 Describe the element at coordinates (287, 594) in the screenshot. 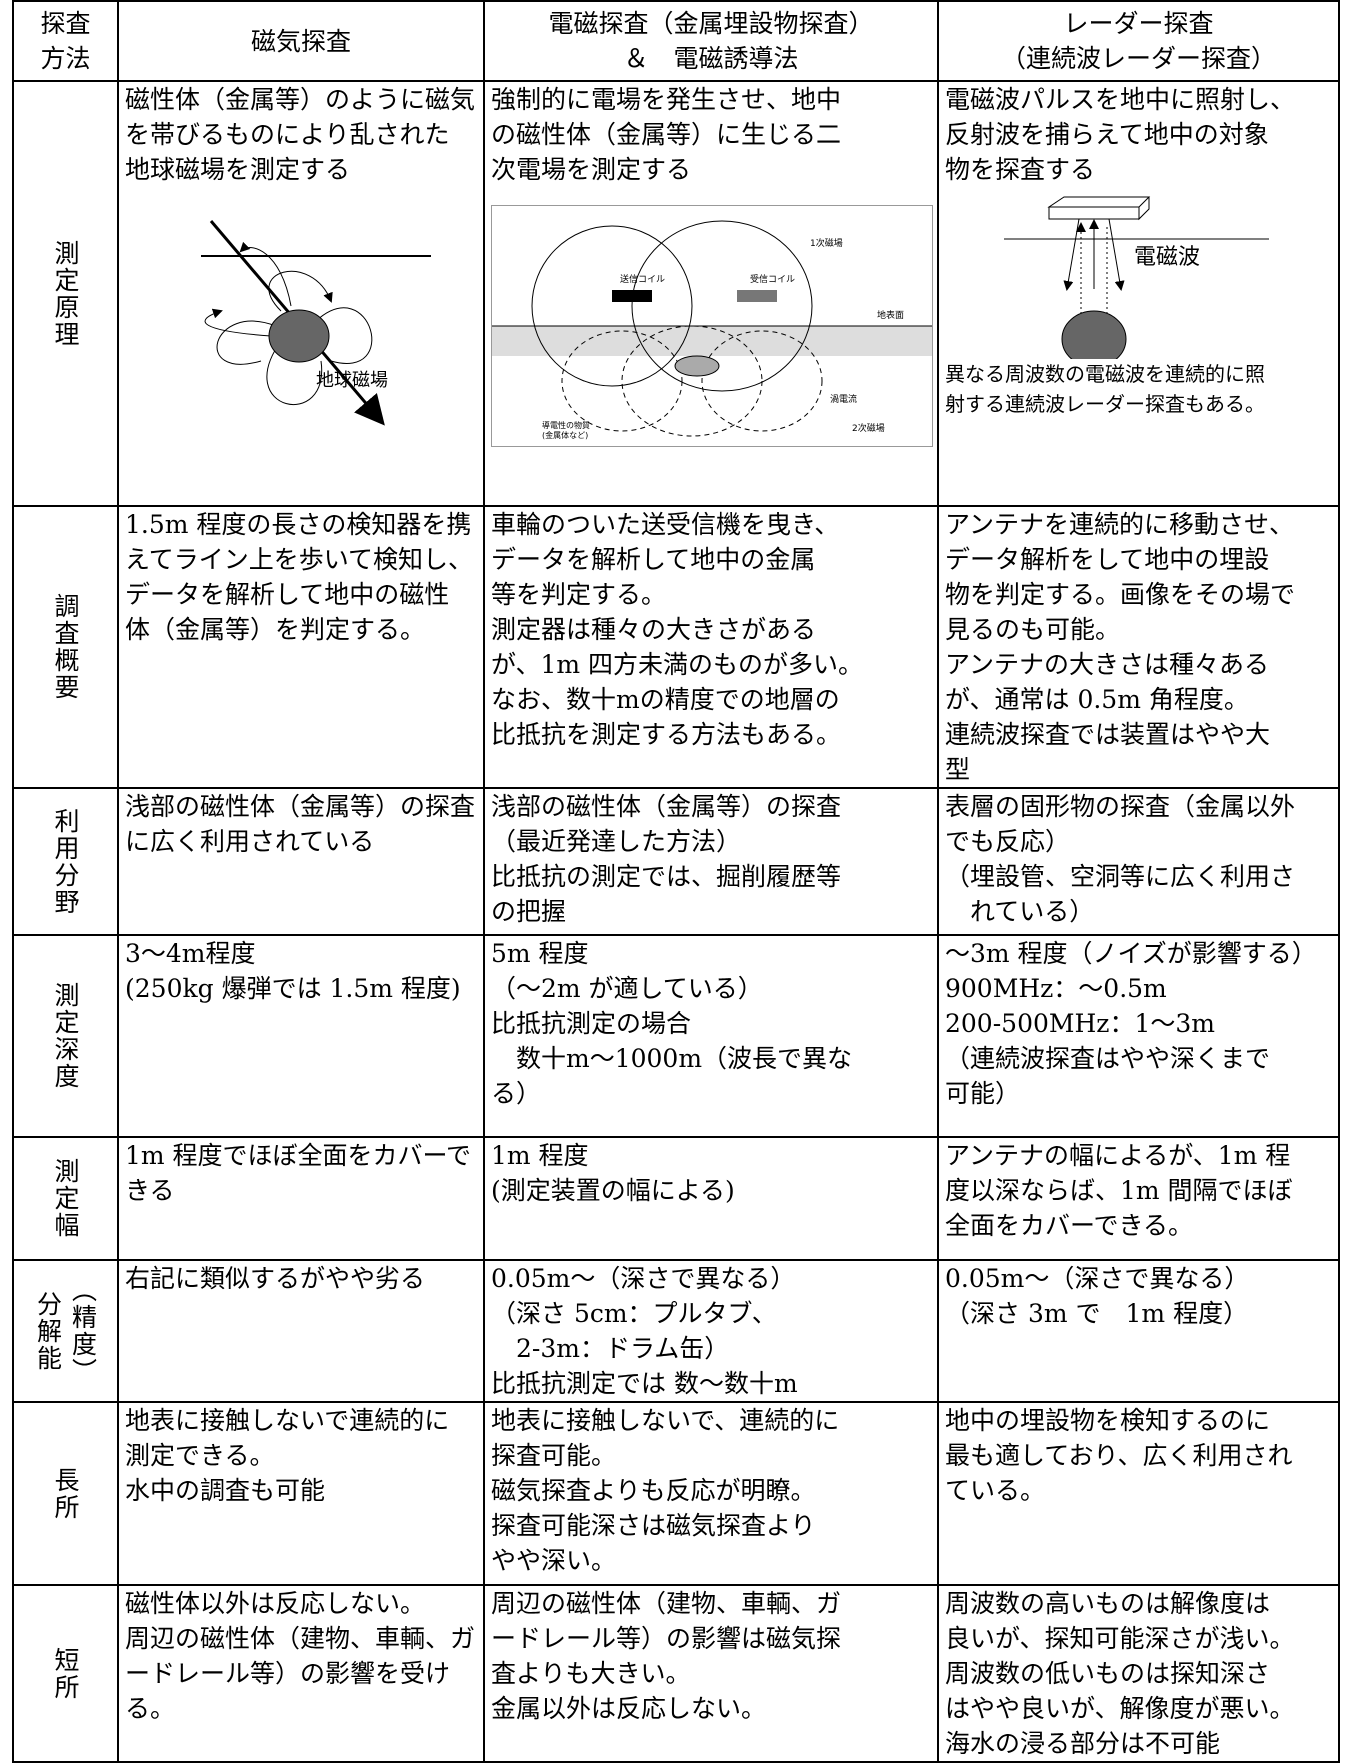

I see `text-line: データを解析して地中の磁性` at that location.